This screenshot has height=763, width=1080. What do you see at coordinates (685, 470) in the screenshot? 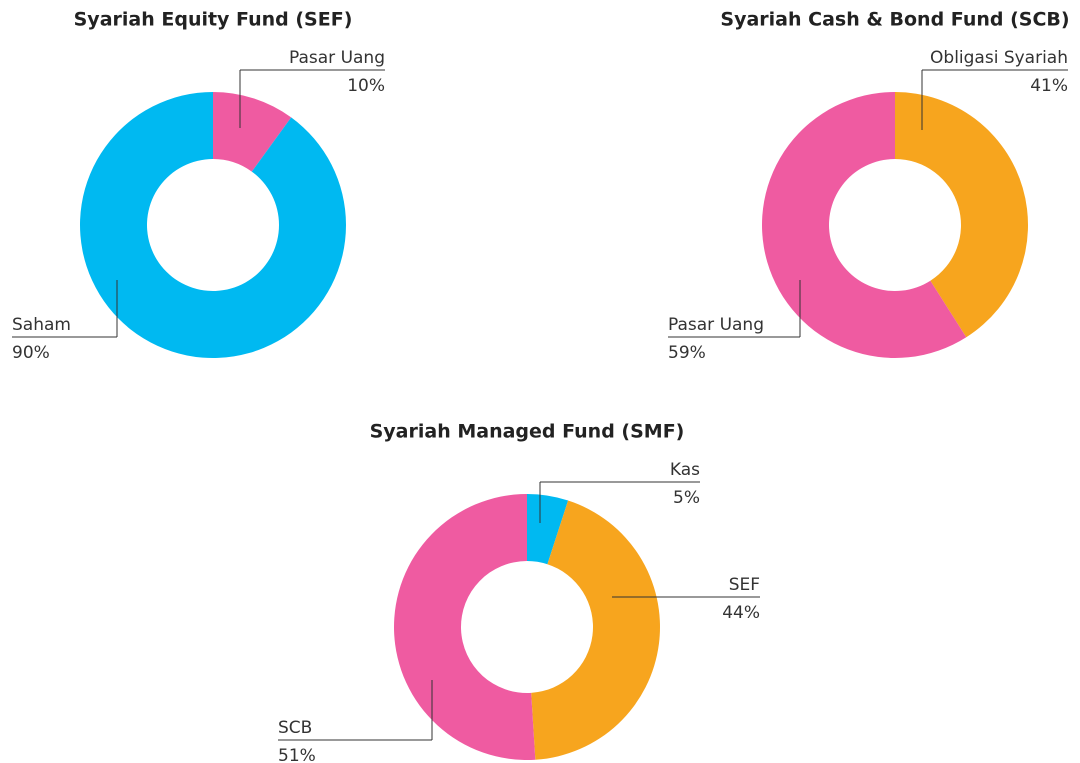
I see `slice-label: Kas` at bounding box center [685, 470].